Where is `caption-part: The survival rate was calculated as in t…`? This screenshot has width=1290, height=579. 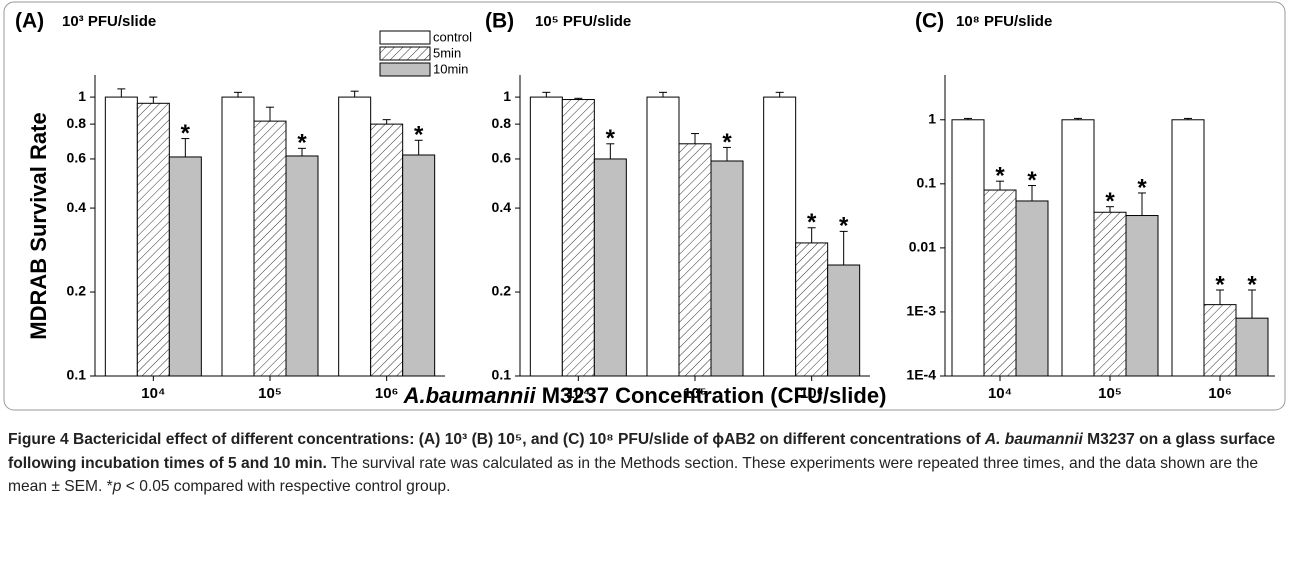 caption-part: The survival rate was calculated as in t… is located at coordinates (633, 475).